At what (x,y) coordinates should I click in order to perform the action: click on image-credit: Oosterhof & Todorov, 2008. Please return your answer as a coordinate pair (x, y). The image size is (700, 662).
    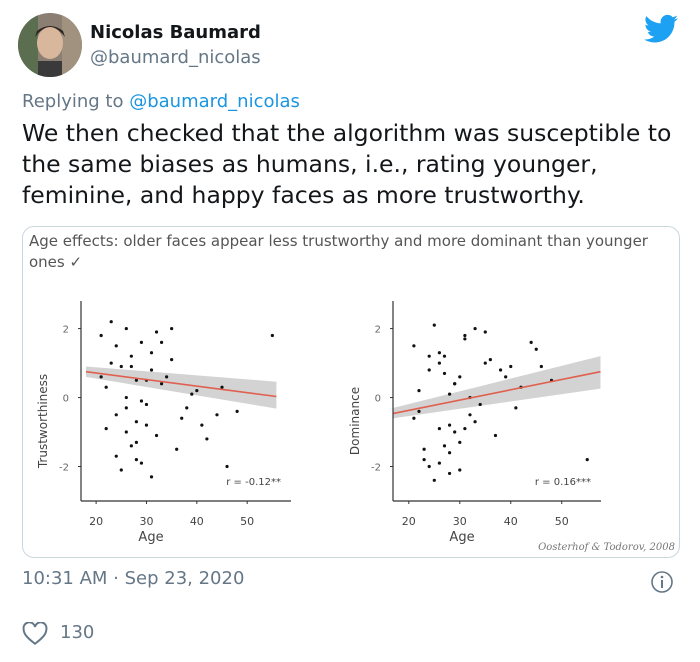
    Looking at the image, I should click on (606, 547).